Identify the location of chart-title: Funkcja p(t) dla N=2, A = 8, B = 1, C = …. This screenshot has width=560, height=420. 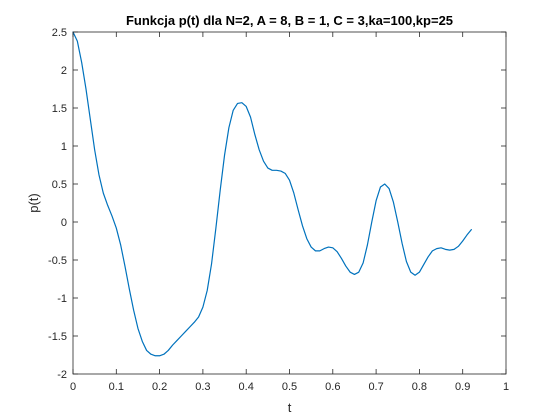
(289, 20).